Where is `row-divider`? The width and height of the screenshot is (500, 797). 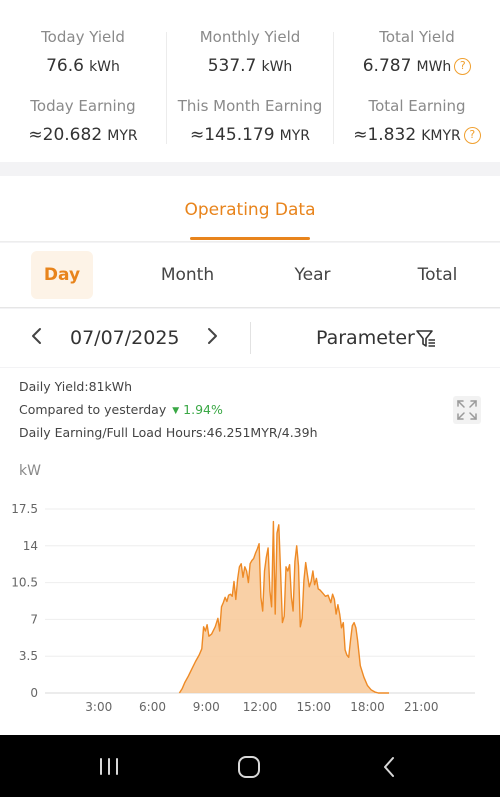 row-divider is located at coordinates (250, 338).